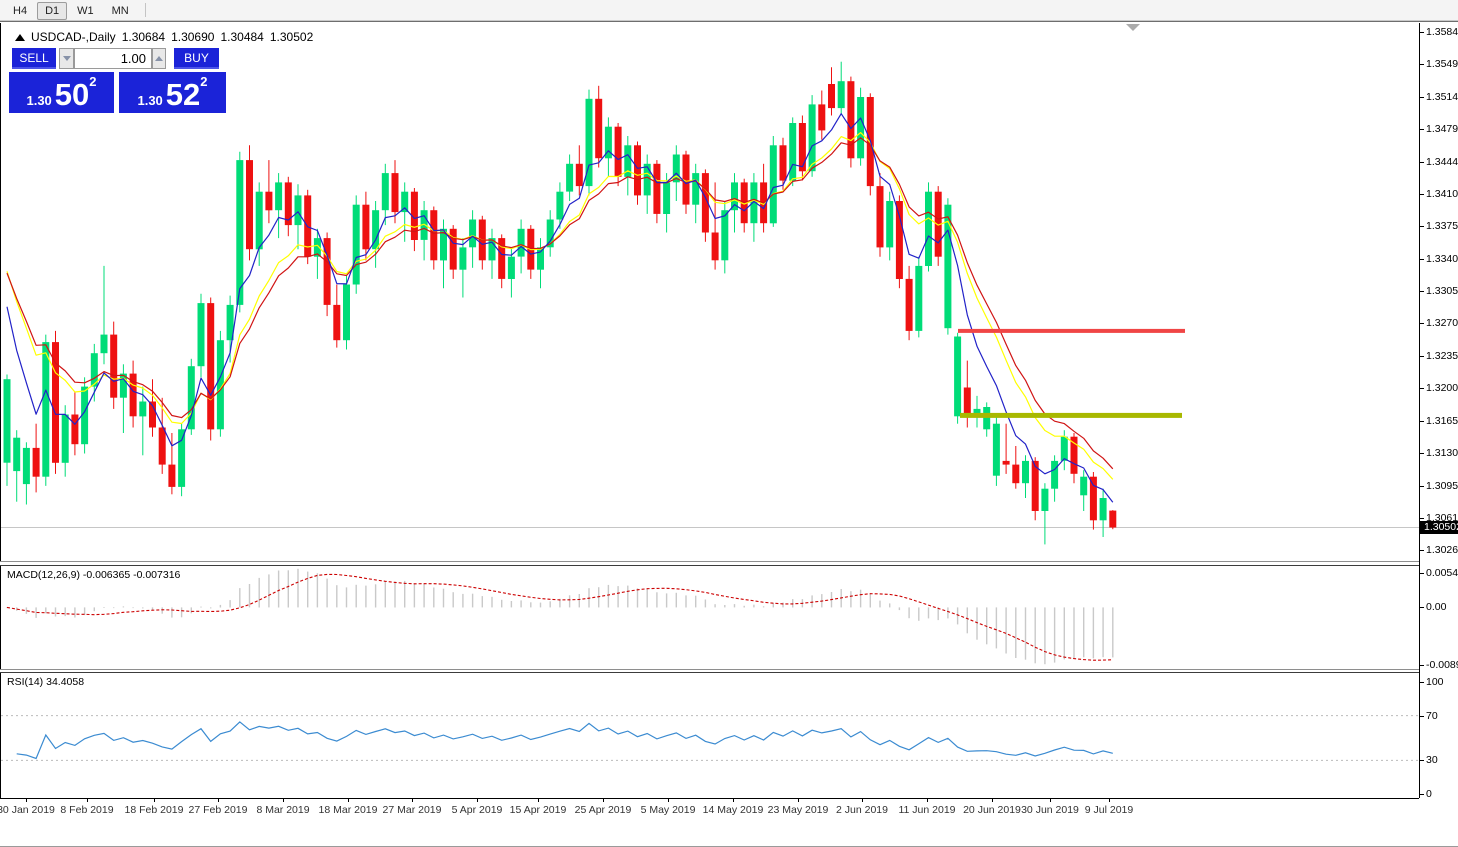 The image size is (1458, 847). I want to click on buy-price-pips: 52, so click(183, 94).